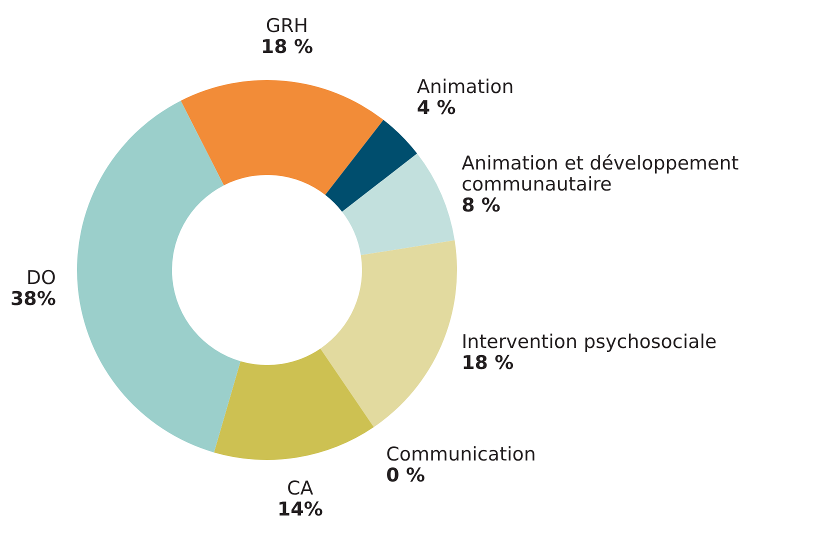 The image size is (837, 537). What do you see at coordinates (41, 277) in the screenshot?
I see `slice-label: DO` at bounding box center [41, 277].